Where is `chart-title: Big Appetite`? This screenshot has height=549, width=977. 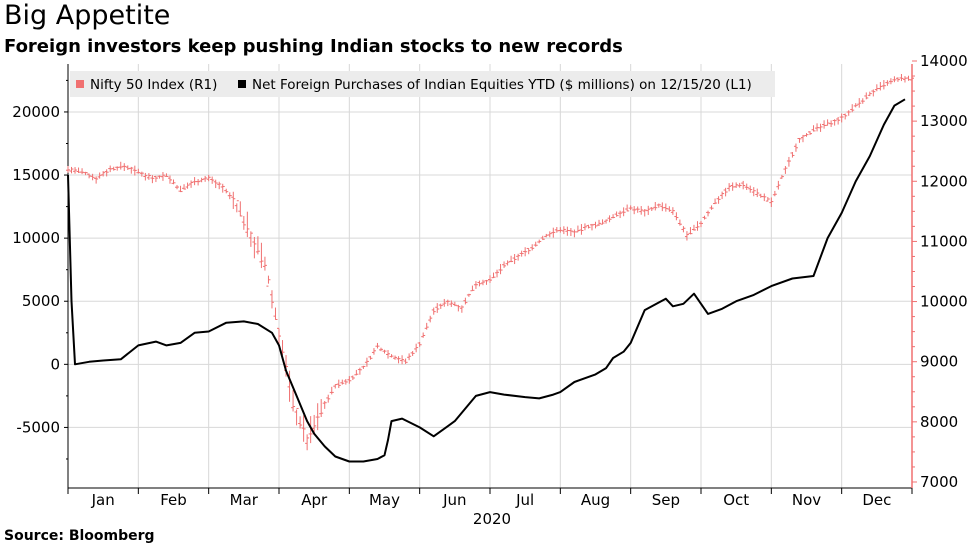
chart-title: Big Appetite is located at coordinates (87, 15).